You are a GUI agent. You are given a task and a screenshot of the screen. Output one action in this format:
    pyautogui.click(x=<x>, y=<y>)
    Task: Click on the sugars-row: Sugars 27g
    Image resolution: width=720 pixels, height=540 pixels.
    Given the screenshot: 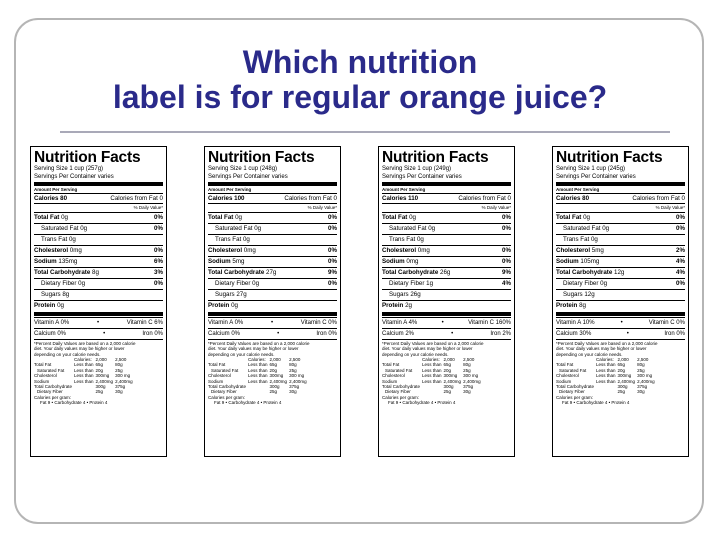 What is the action you would take?
    pyautogui.click(x=272, y=294)
    